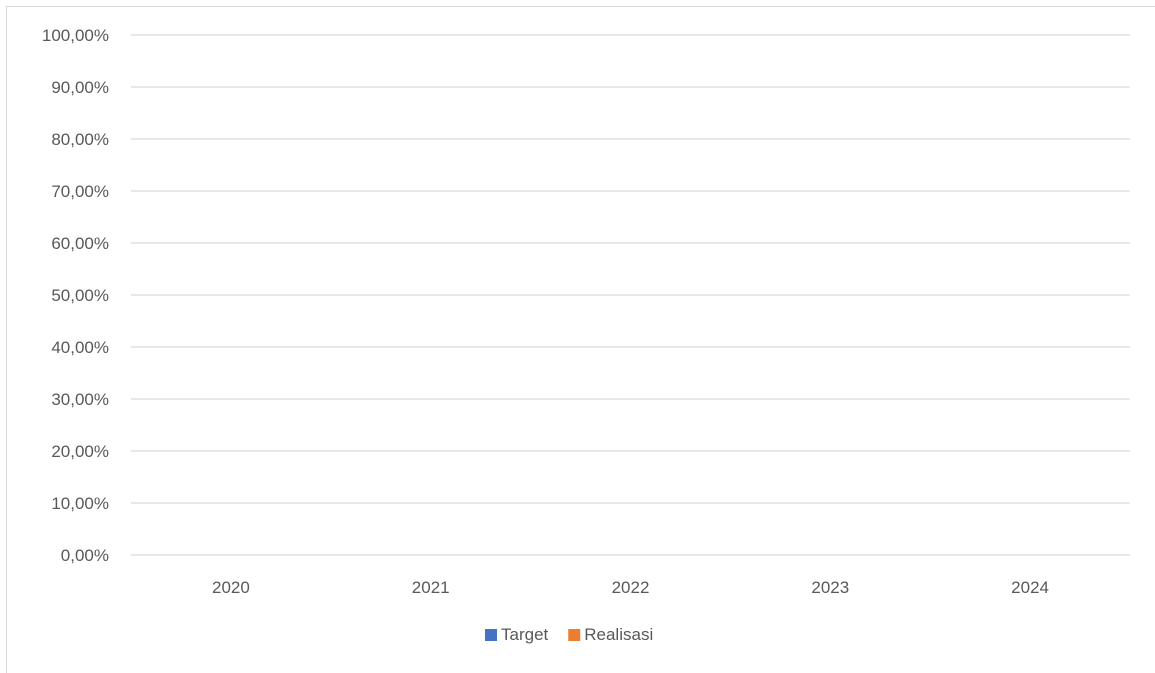 This screenshot has width=1155, height=673. What do you see at coordinates (80, 139) in the screenshot?
I see `y-tick-label: 80,00%` at bounding box center [80, 139].